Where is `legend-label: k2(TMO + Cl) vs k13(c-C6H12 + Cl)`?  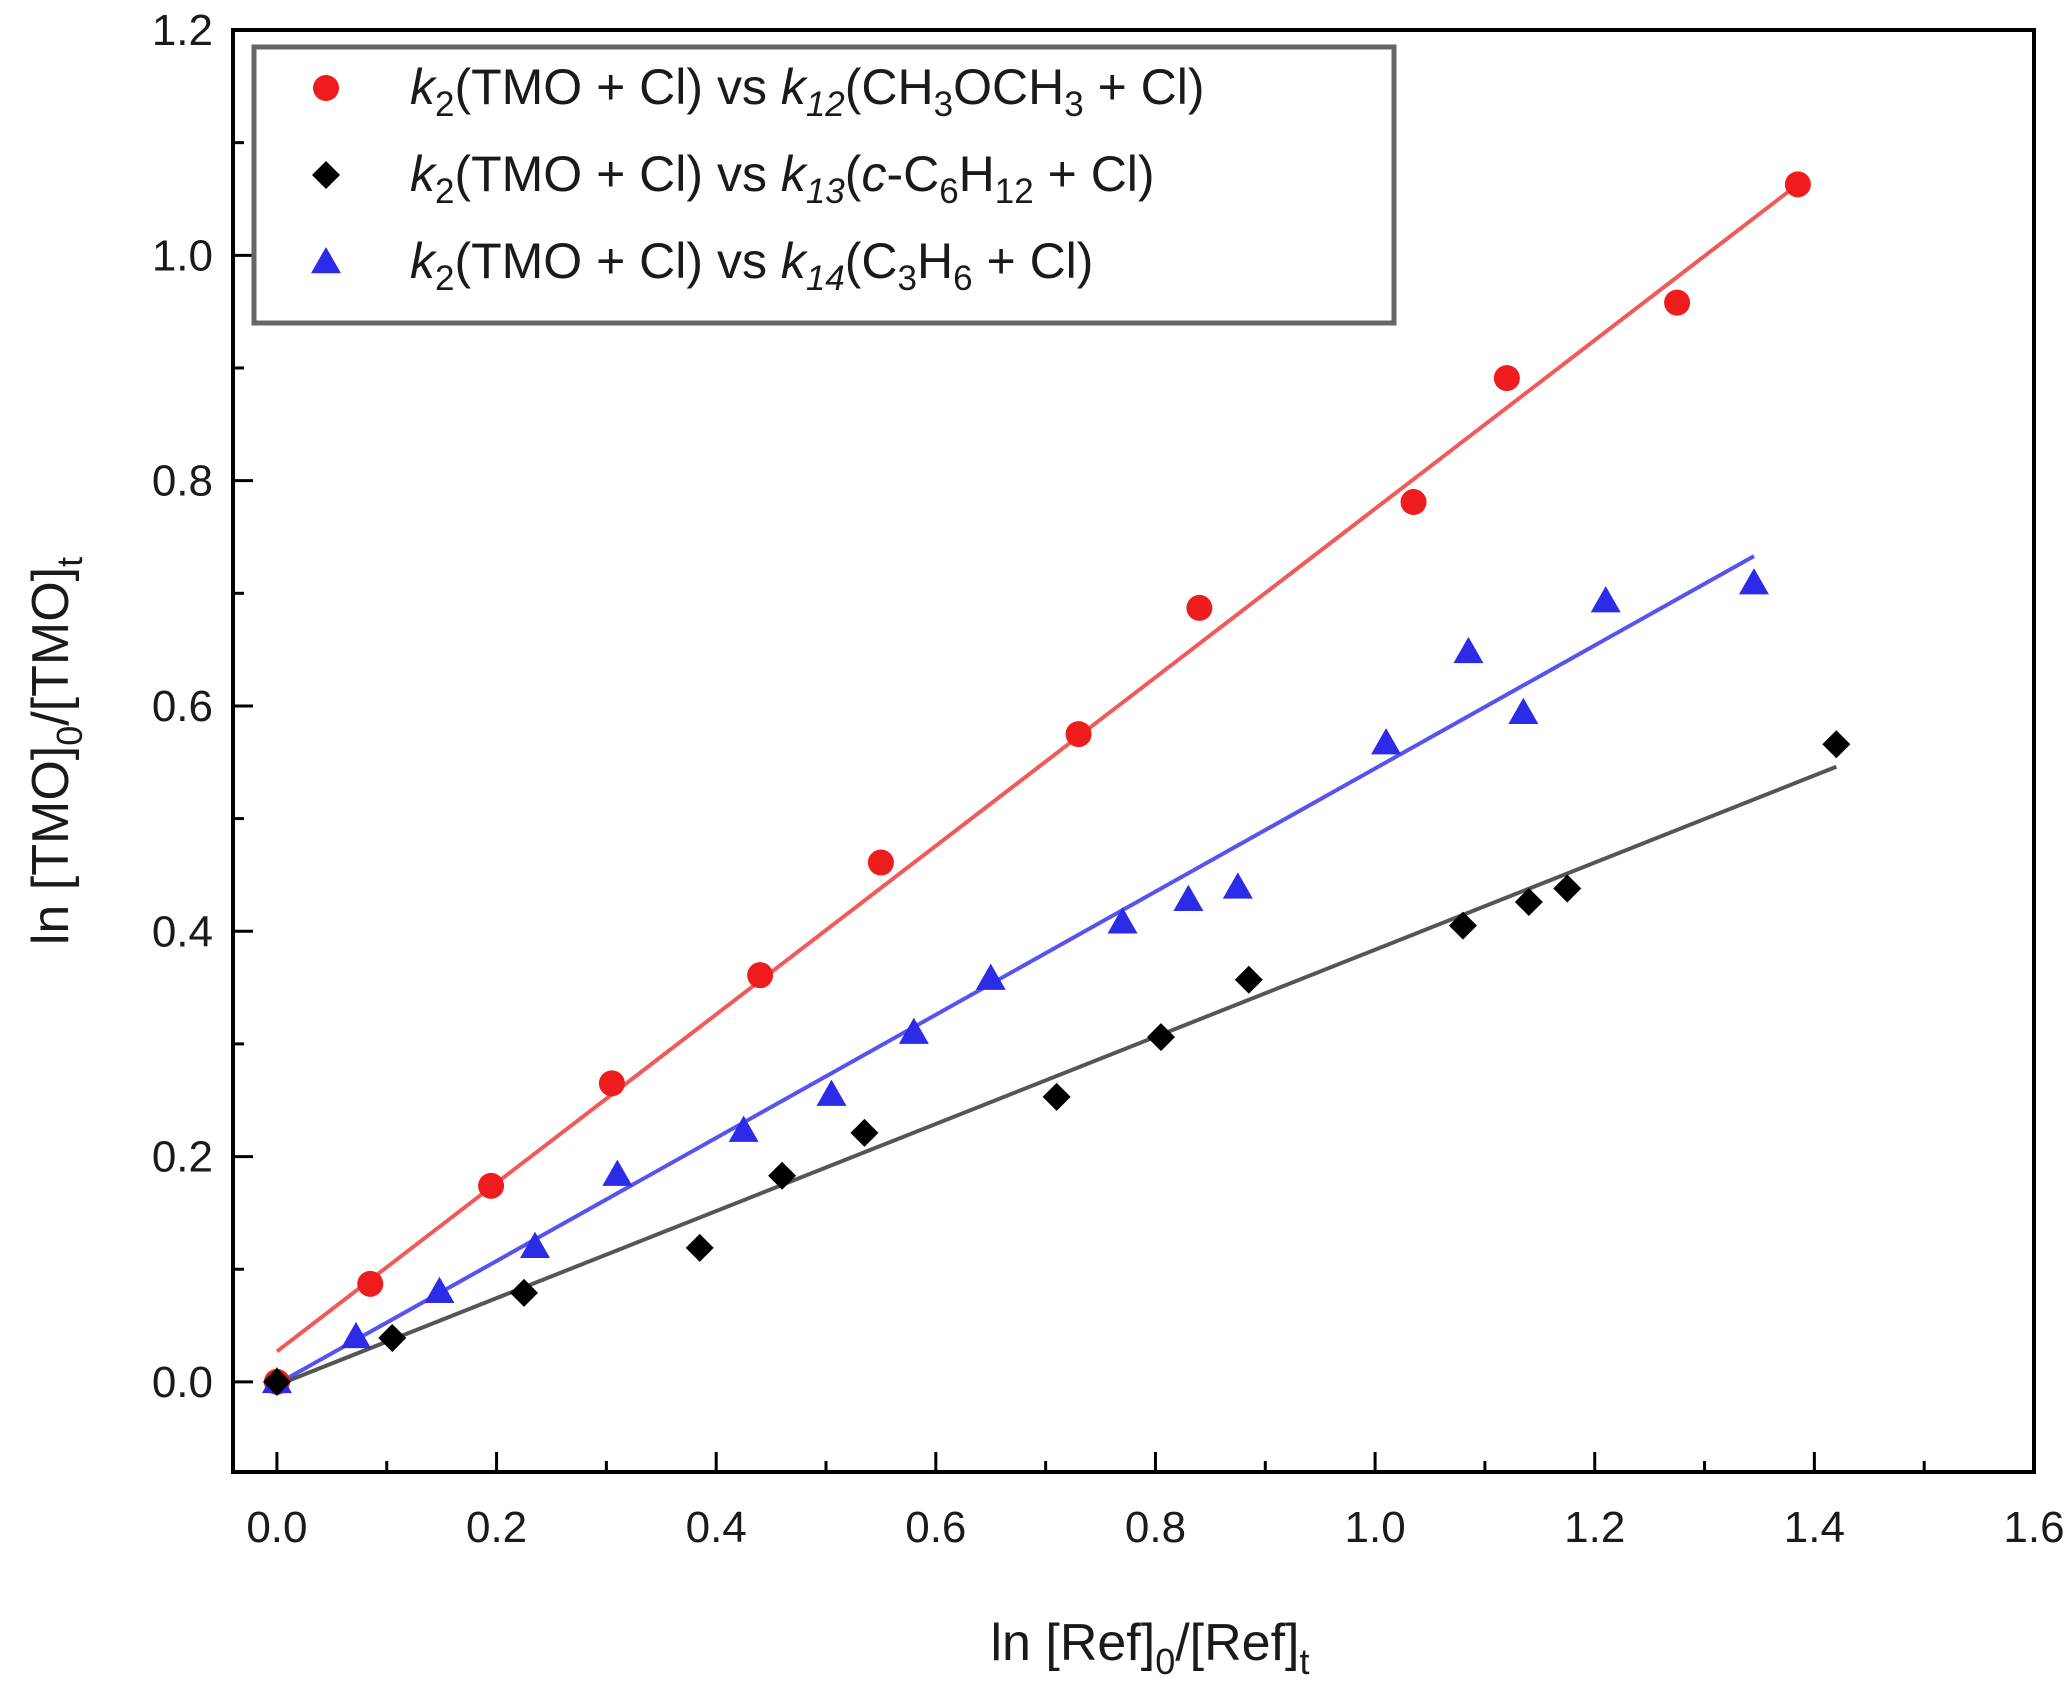
legend-label: k2(TMO + Cl) vs k13(c-C6H12 + Cl) is located at coordinates (782, 178).